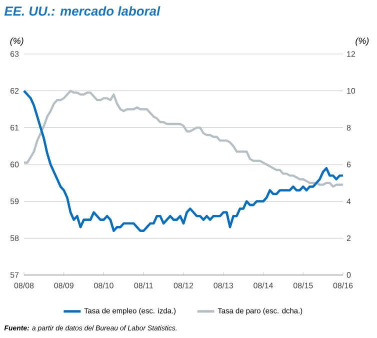 The image size is (377, 338). Describe the element at coordinates (17, 41) in the screenshot. I see `y-axis-title: (%)` at that location.